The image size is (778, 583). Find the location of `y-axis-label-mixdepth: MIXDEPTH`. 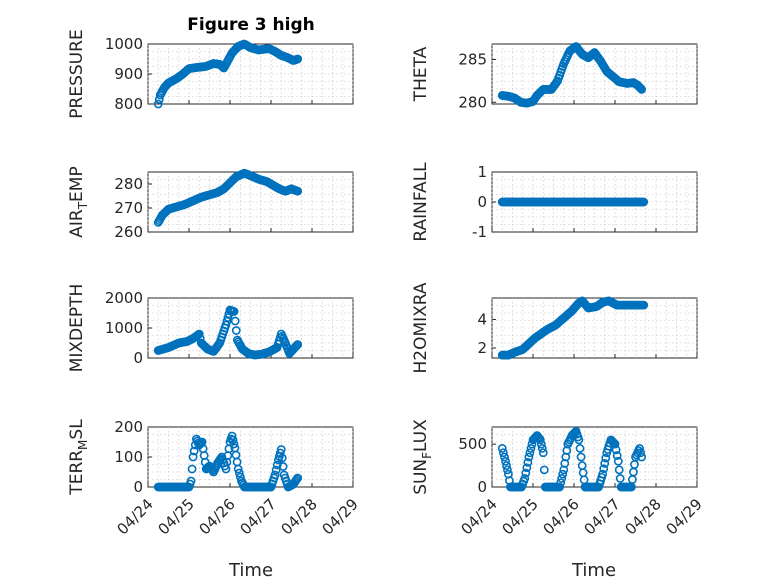

y-axis-label-mixdepth: MIXDEPTH is located at coordinates (77, 328).